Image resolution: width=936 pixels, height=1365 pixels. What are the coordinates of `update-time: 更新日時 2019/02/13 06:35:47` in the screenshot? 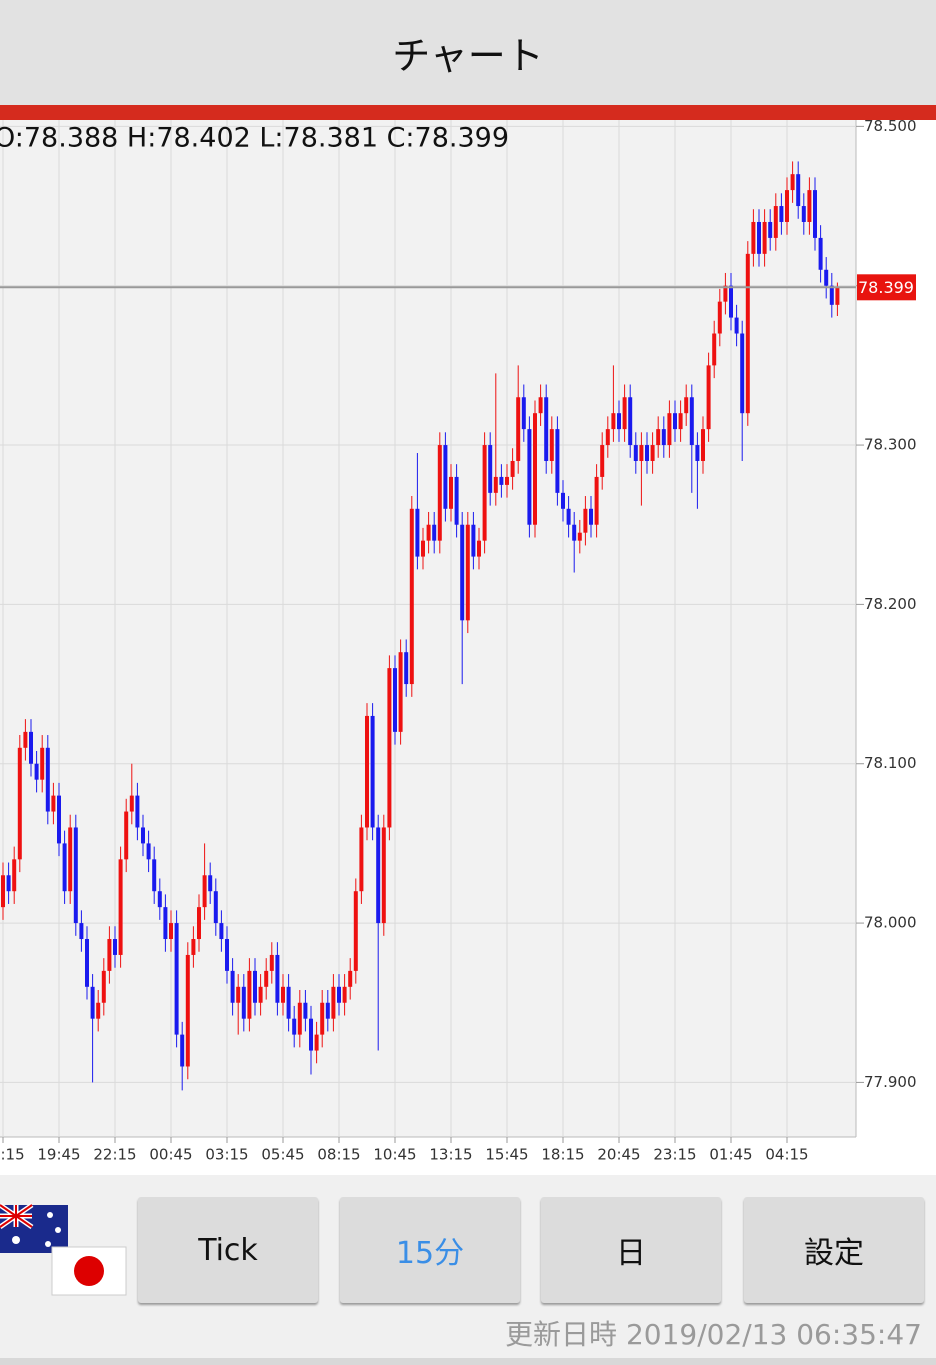 It's located at (713, 1334).